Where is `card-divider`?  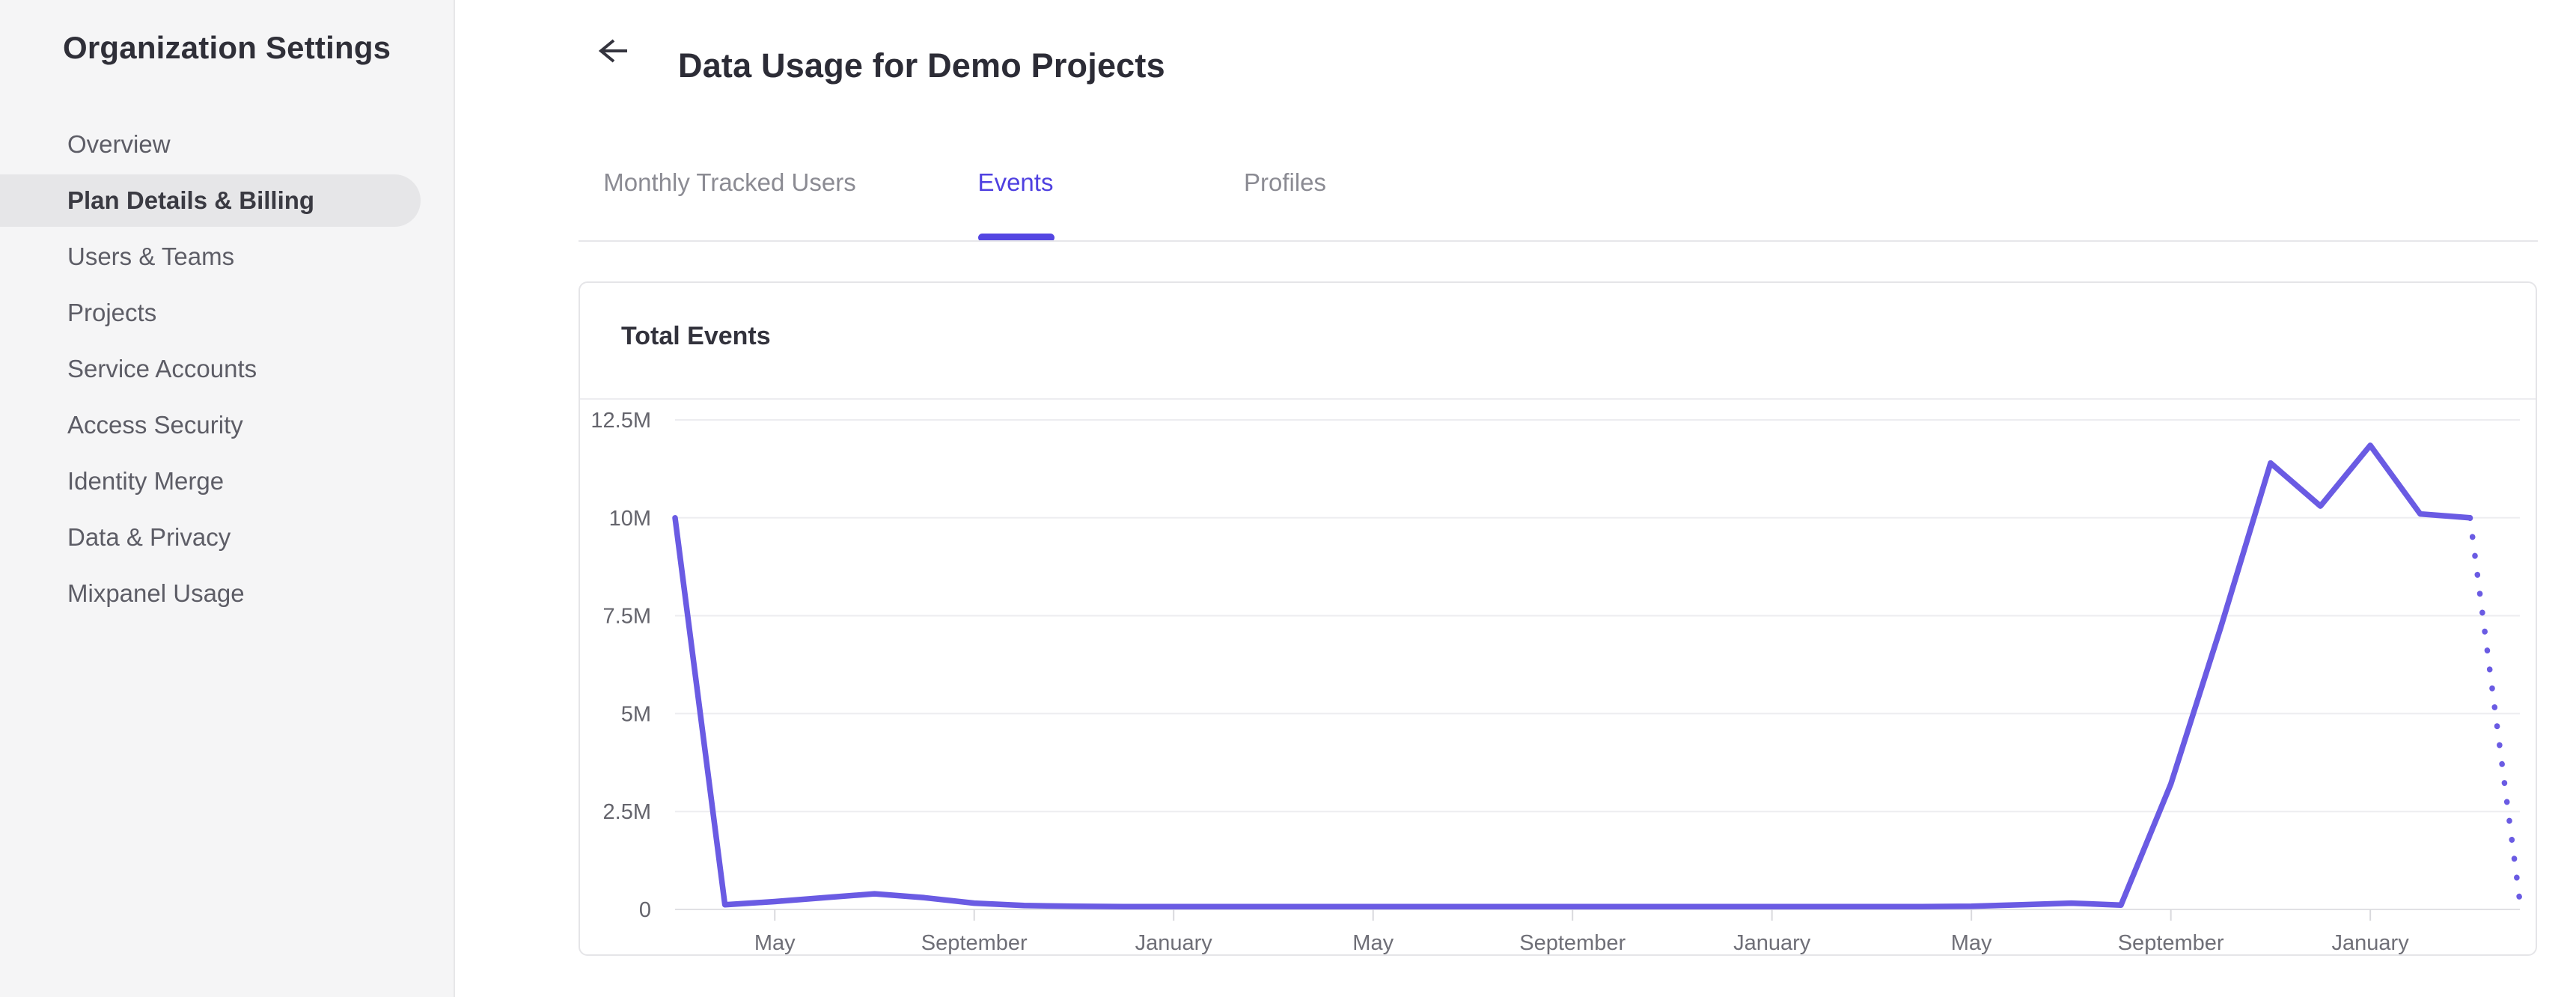 card-divider is located at coordinates (1558, 399).